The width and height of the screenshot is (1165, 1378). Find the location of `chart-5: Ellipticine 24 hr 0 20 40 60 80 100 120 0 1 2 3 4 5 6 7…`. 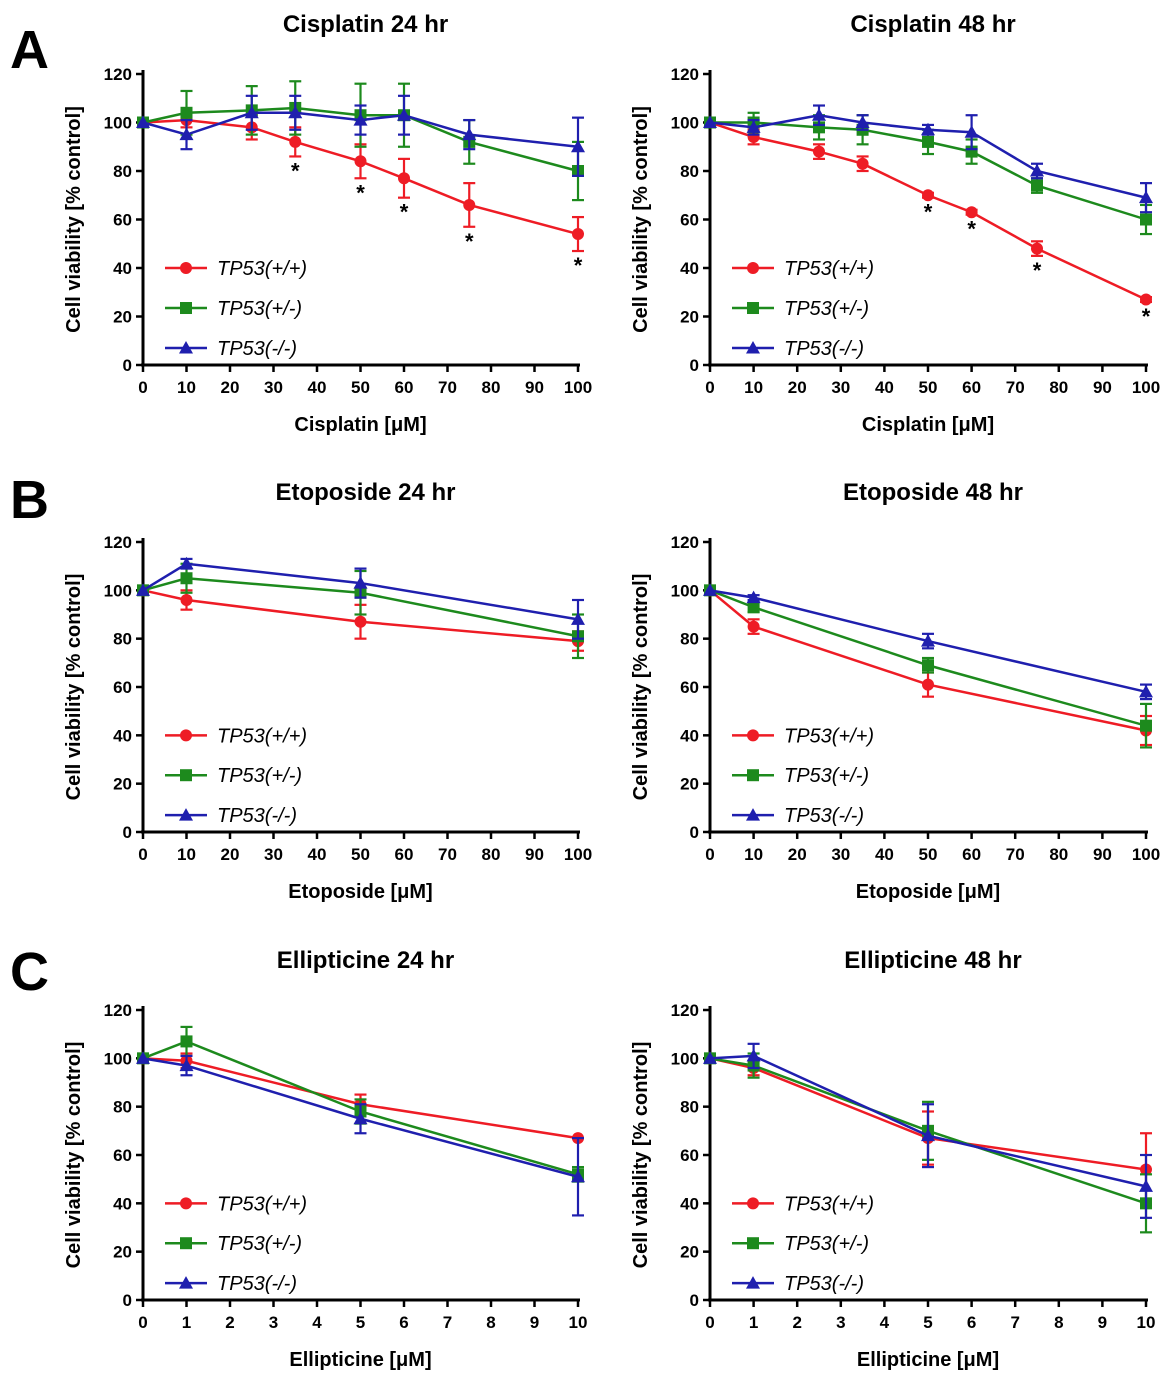

chart-5: Ellipticine 24 hr 0 20 40 60 80 100 120 0 1 2 3 4 5 6 7… is located at coordinates (325, 1159).